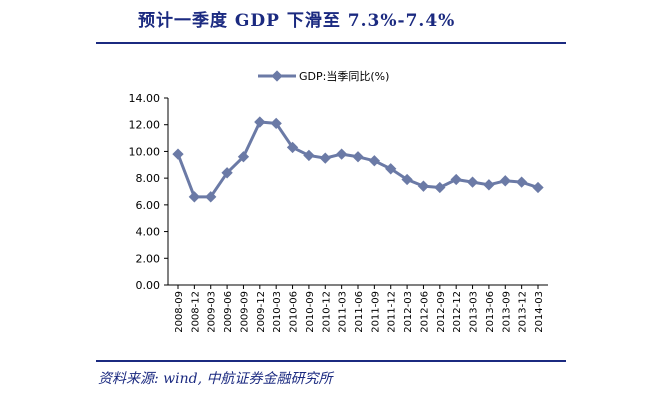  Describe the element at coordinates (392, 312) in the screenshot. I see `x-tick-label: 2011-12` at that location.